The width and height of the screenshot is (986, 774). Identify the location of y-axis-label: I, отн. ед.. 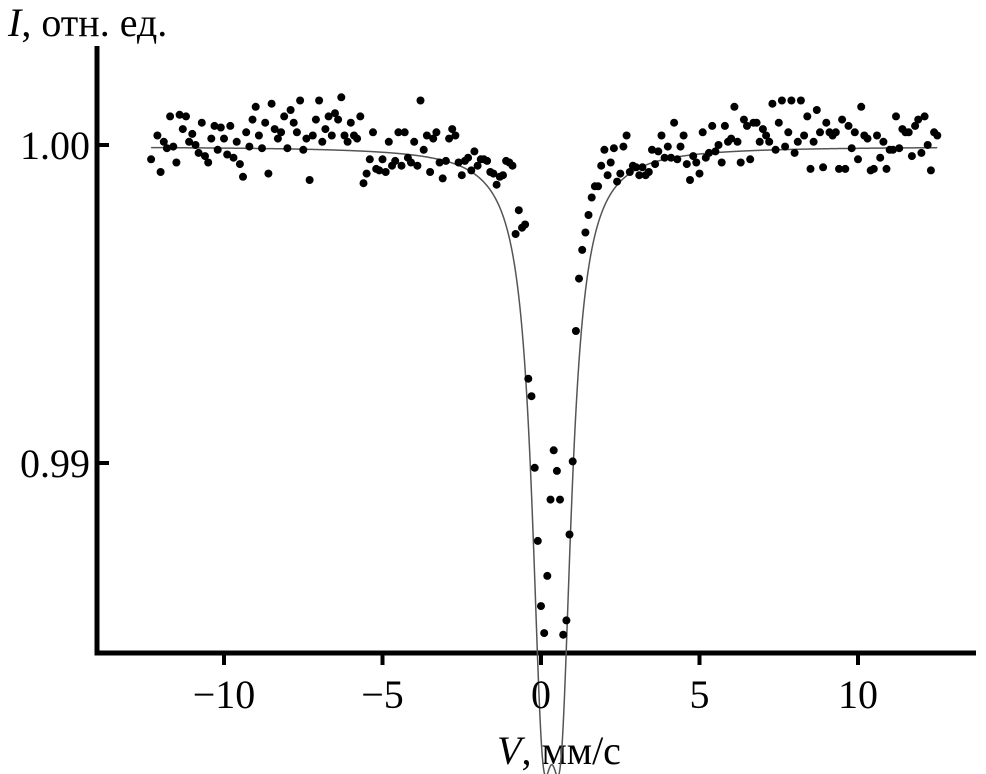
(87, 22).